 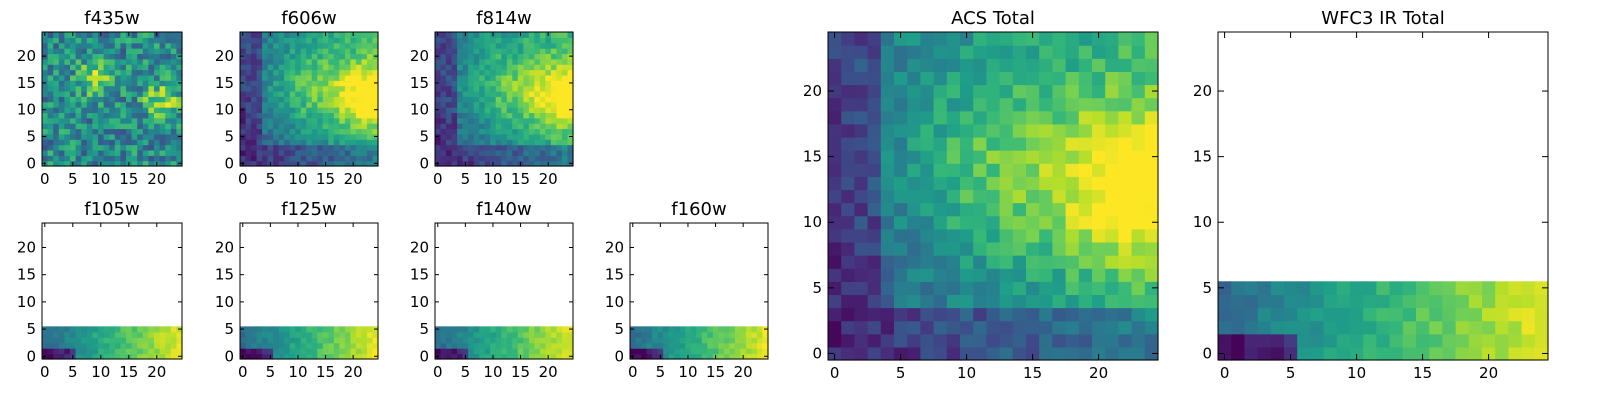 What do you see at coordinates (424, 329) in the screenshot?
I see `y-tick-label: 5` at bounding box center [424, 329].